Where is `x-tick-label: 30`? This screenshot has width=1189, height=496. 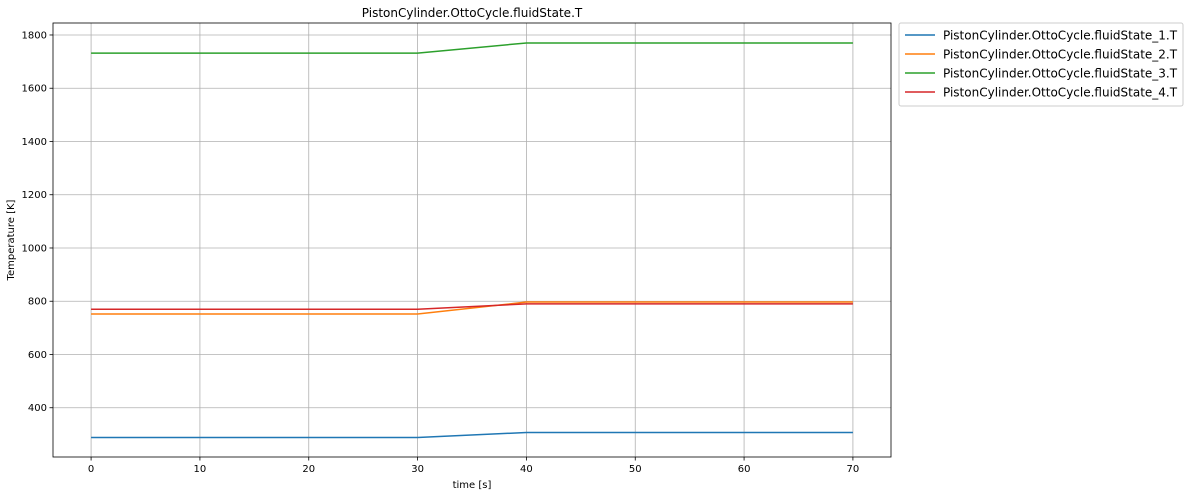
x-tick-label: 30 is located at coordinates (417, 469).